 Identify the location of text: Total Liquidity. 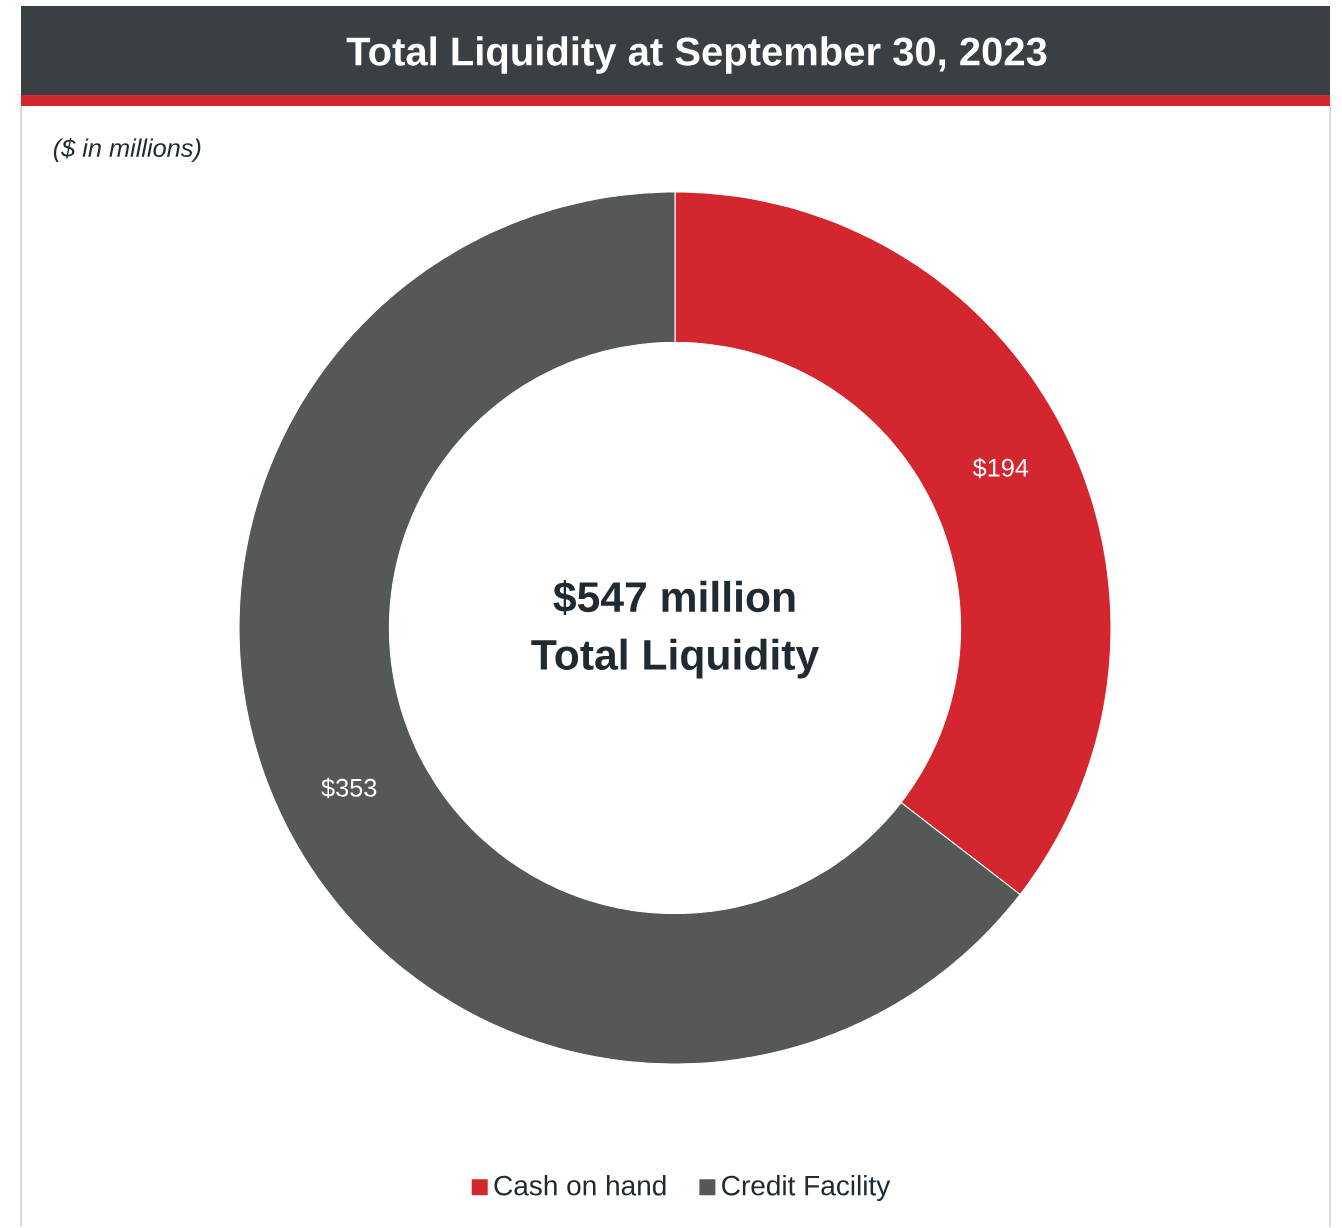
(675, 658).